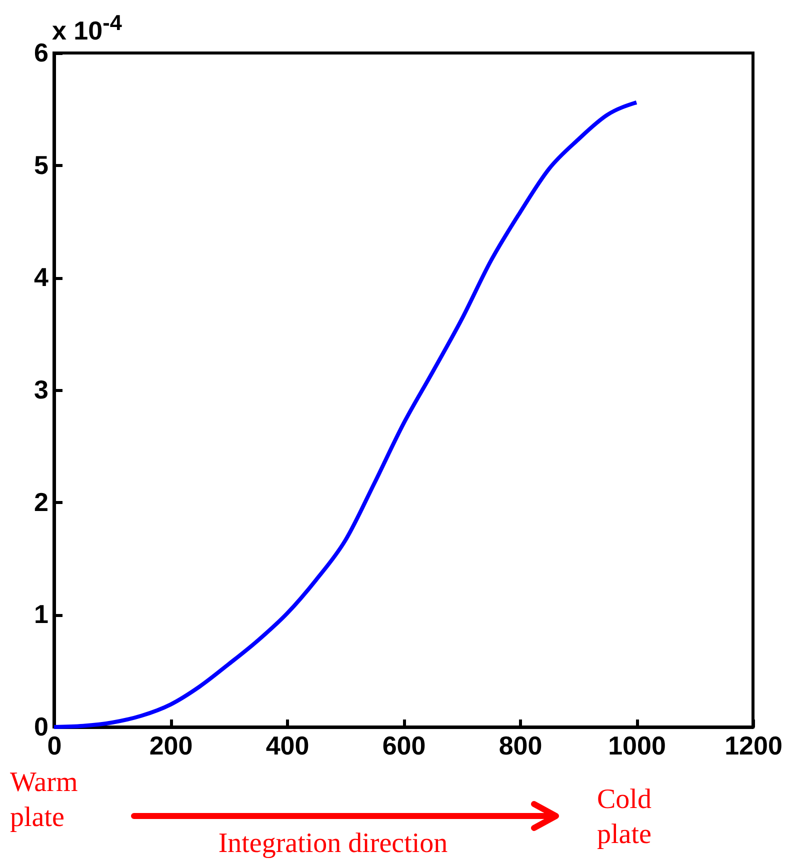 The image size is (796, 866). What do you see at coordinates (41, 53) in the screenshot?
I see `y-tick-label: 6` at bounding box center [41, 53].